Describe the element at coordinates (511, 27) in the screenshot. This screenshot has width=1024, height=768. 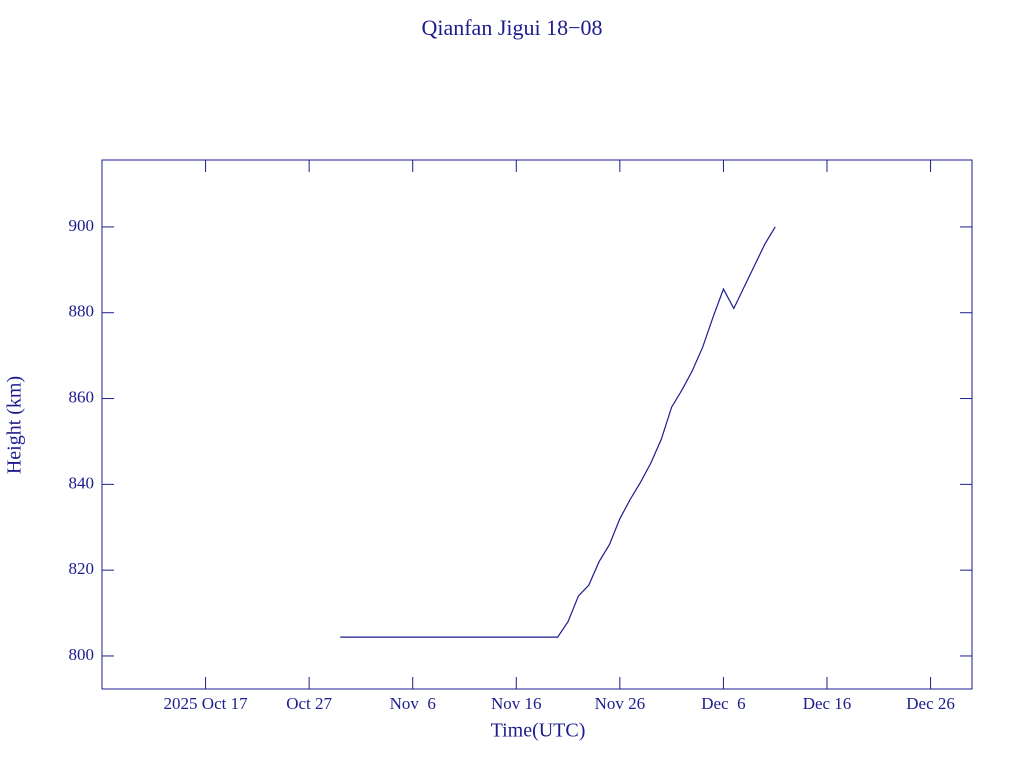
I see `chart-title: Qianfan Jigui 18−08` at that location.